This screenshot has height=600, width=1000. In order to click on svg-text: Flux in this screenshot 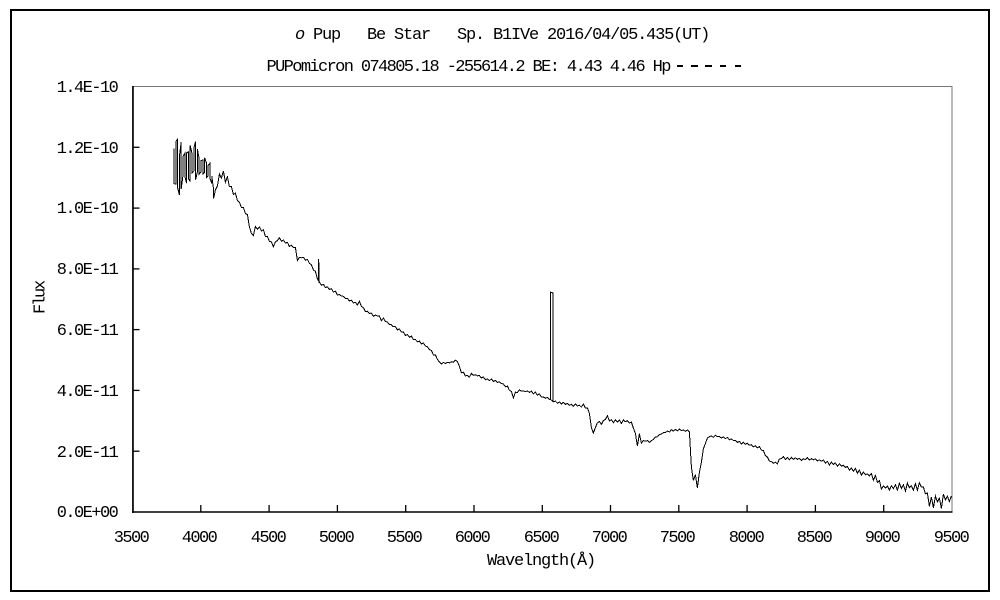, I will do `click(41, 297)`.